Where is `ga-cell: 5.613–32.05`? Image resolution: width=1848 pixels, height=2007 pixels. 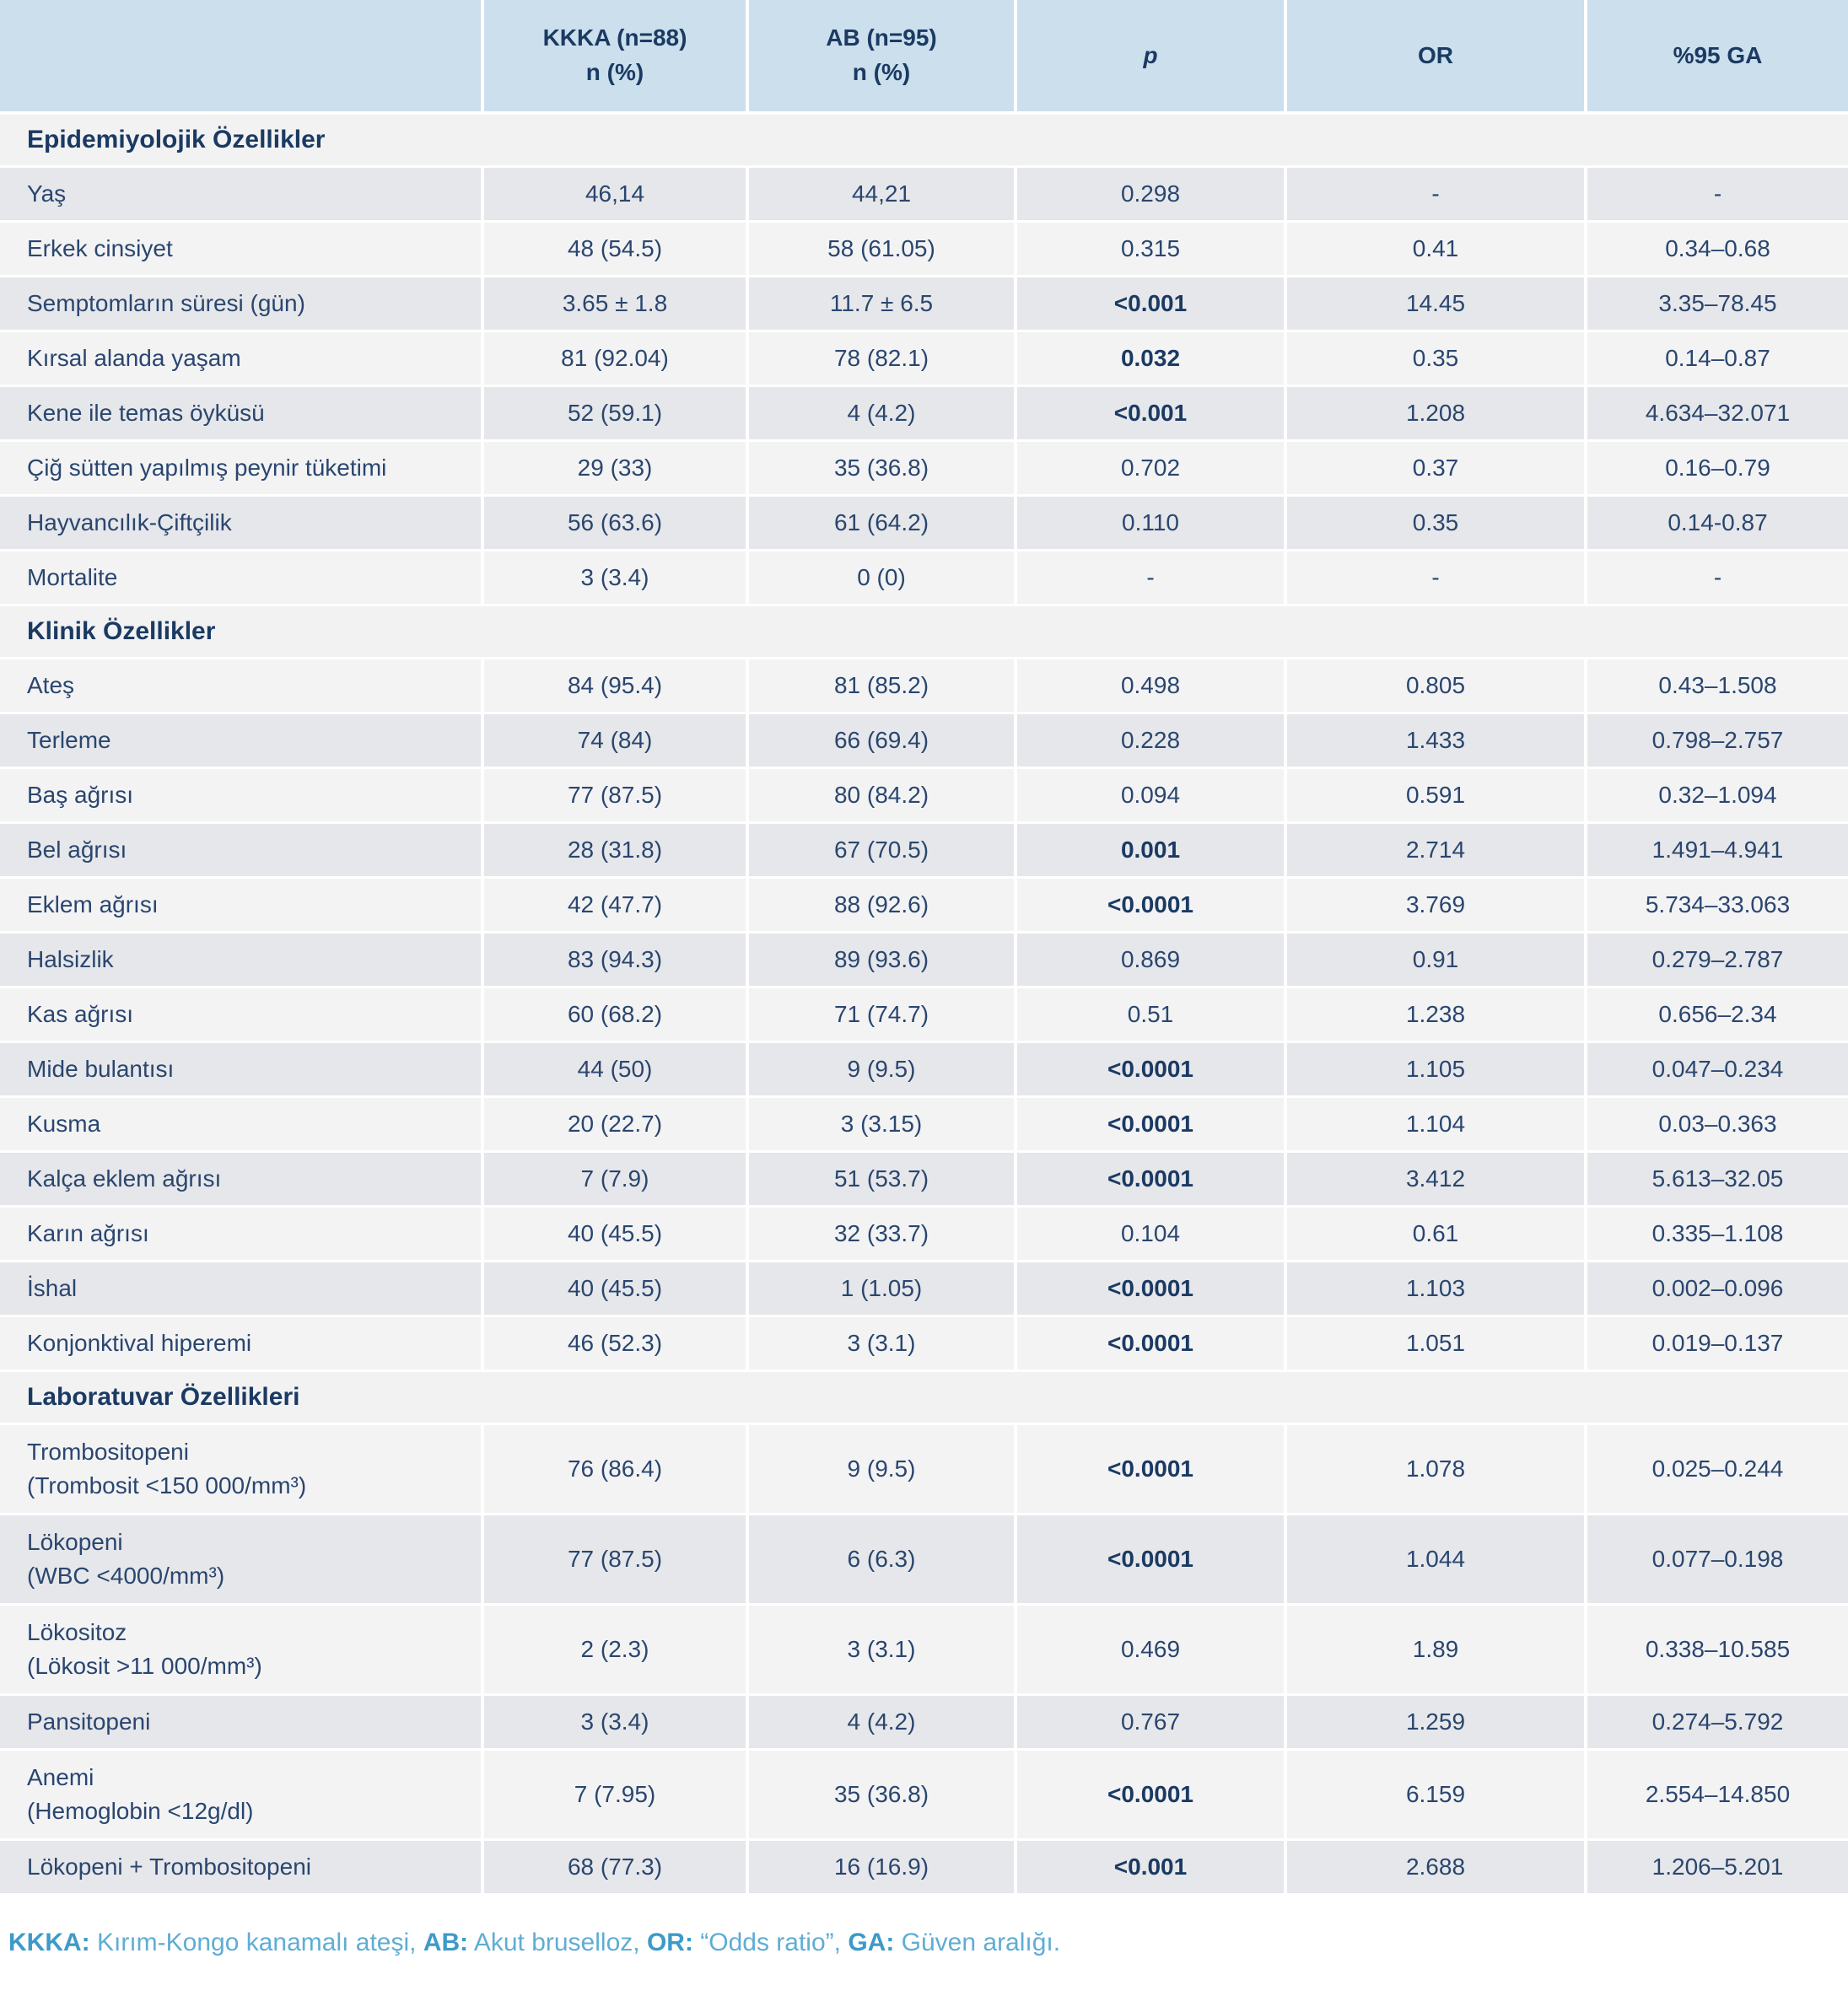 ga-cell: 5.613–32.05 is located at coordinates (1717, 1179).